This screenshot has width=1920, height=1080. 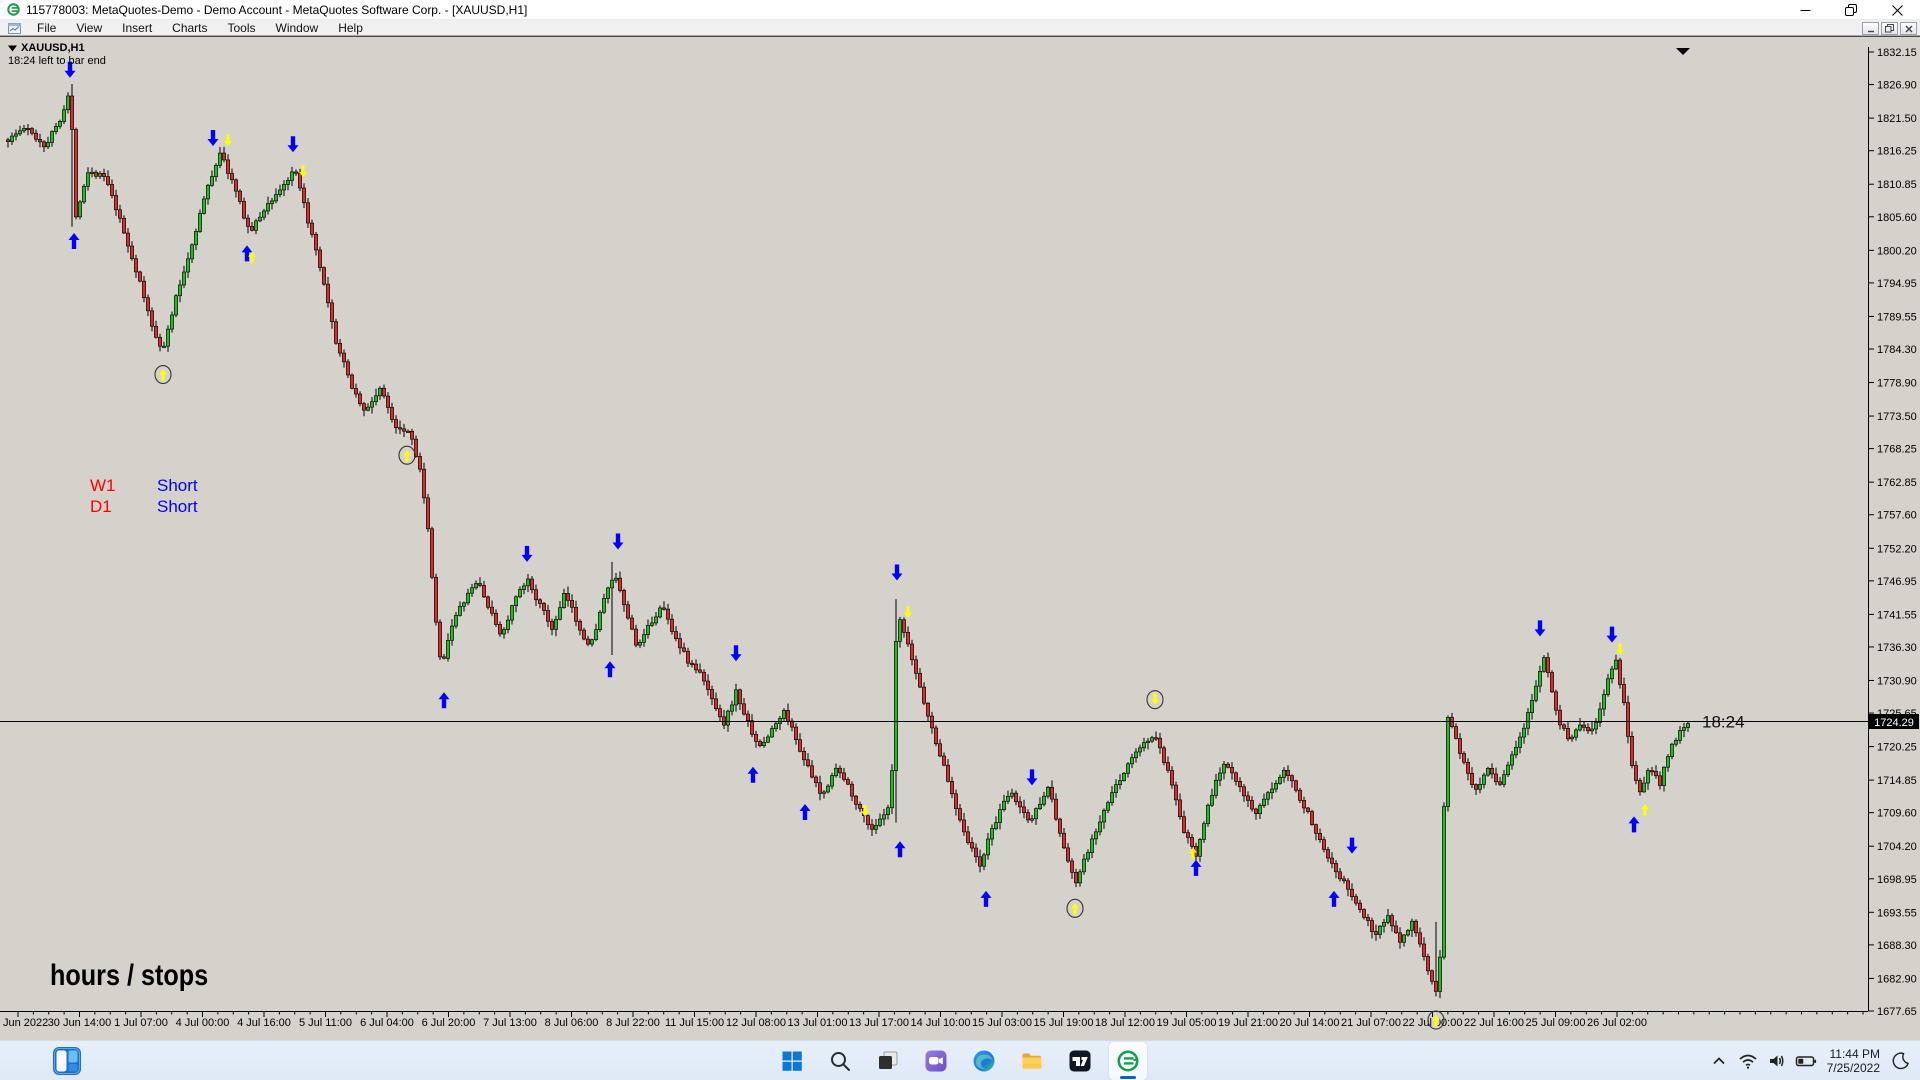 I want to click on taskbar-task-view, so click(x=888, y=1061).